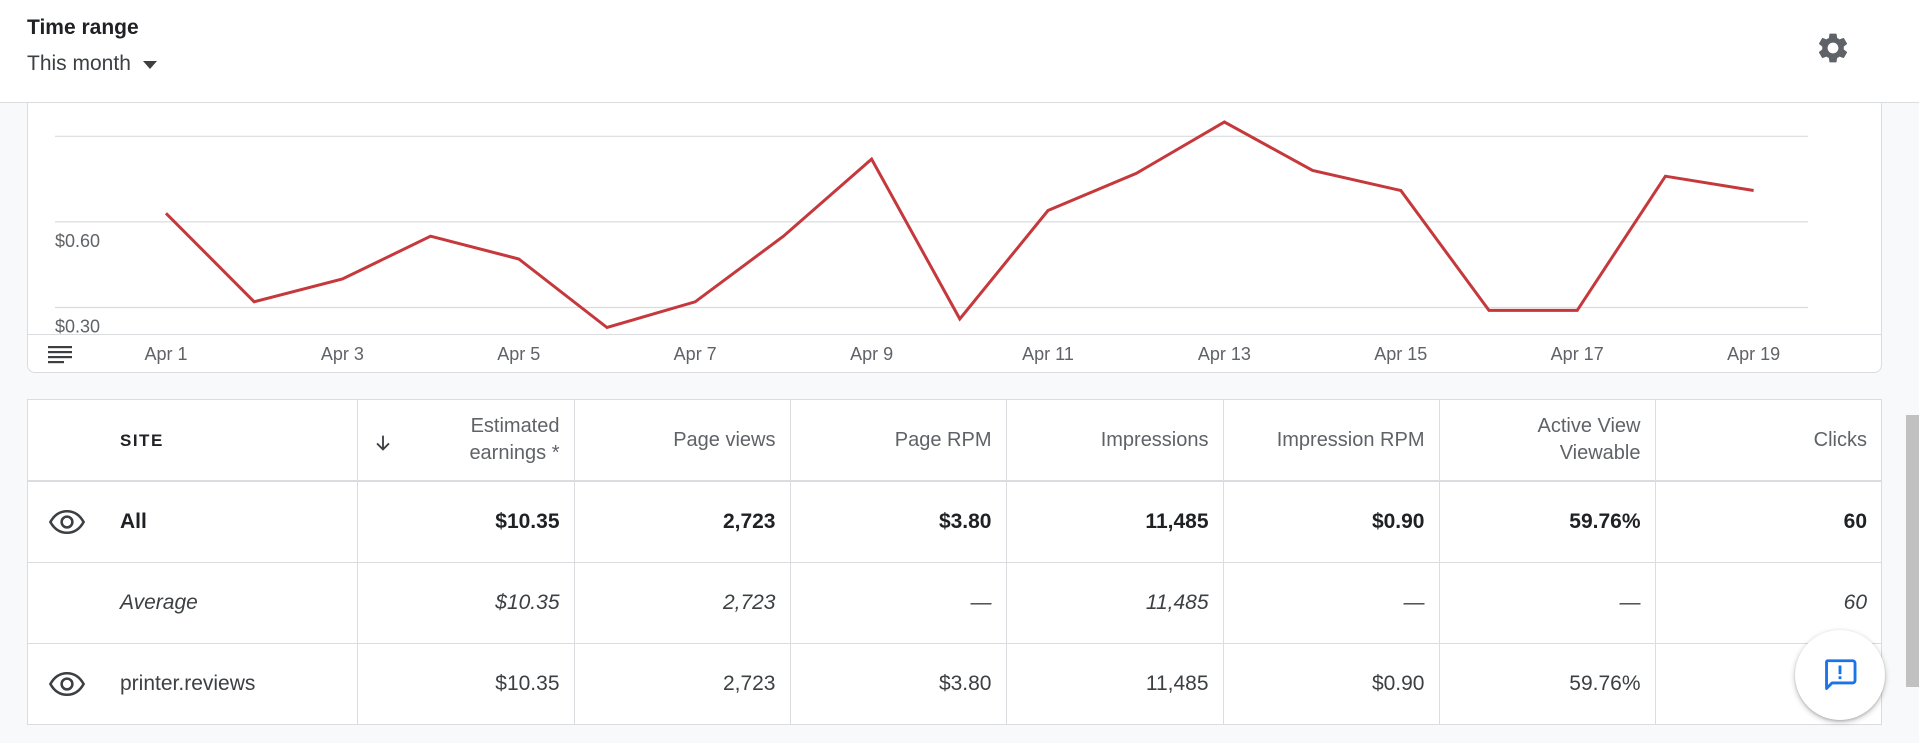 Image resolution: width=1919 pixels, height=743 pixels. I want to click on x-tick-label: Apr 15, so click(1400, 354).